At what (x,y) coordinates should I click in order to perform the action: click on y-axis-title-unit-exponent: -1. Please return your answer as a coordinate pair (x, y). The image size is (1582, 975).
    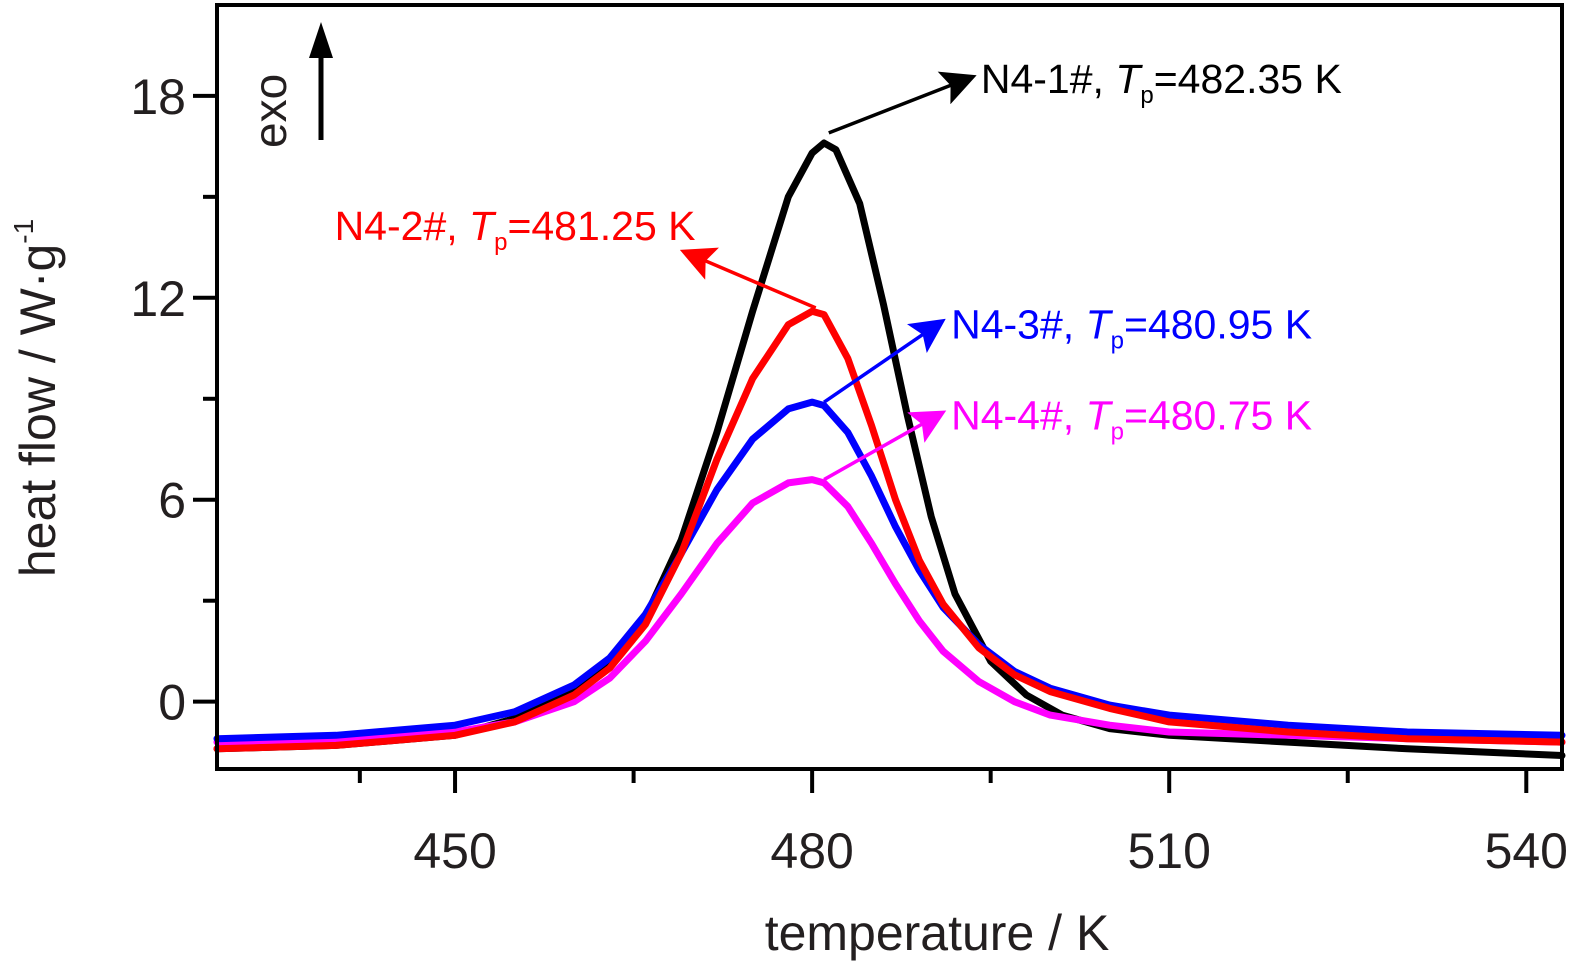
    Looking at the image, I should click on (23, 231).